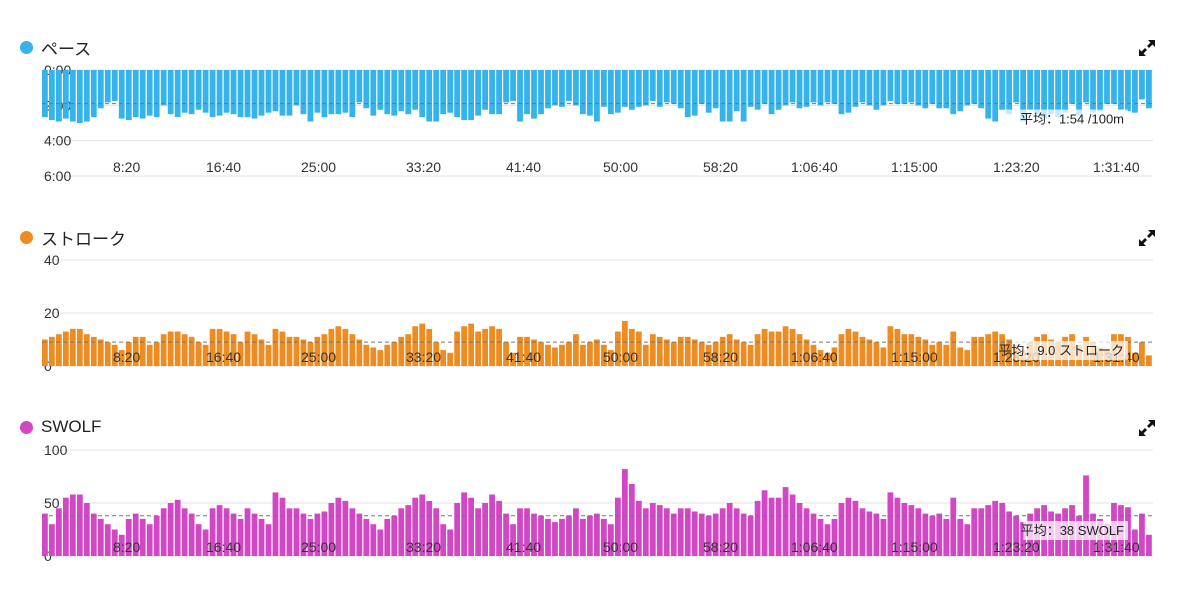 The height and width of the screenshot is (590, 1180). I want to click on pace-title-row: ペース, so click(55, 47).